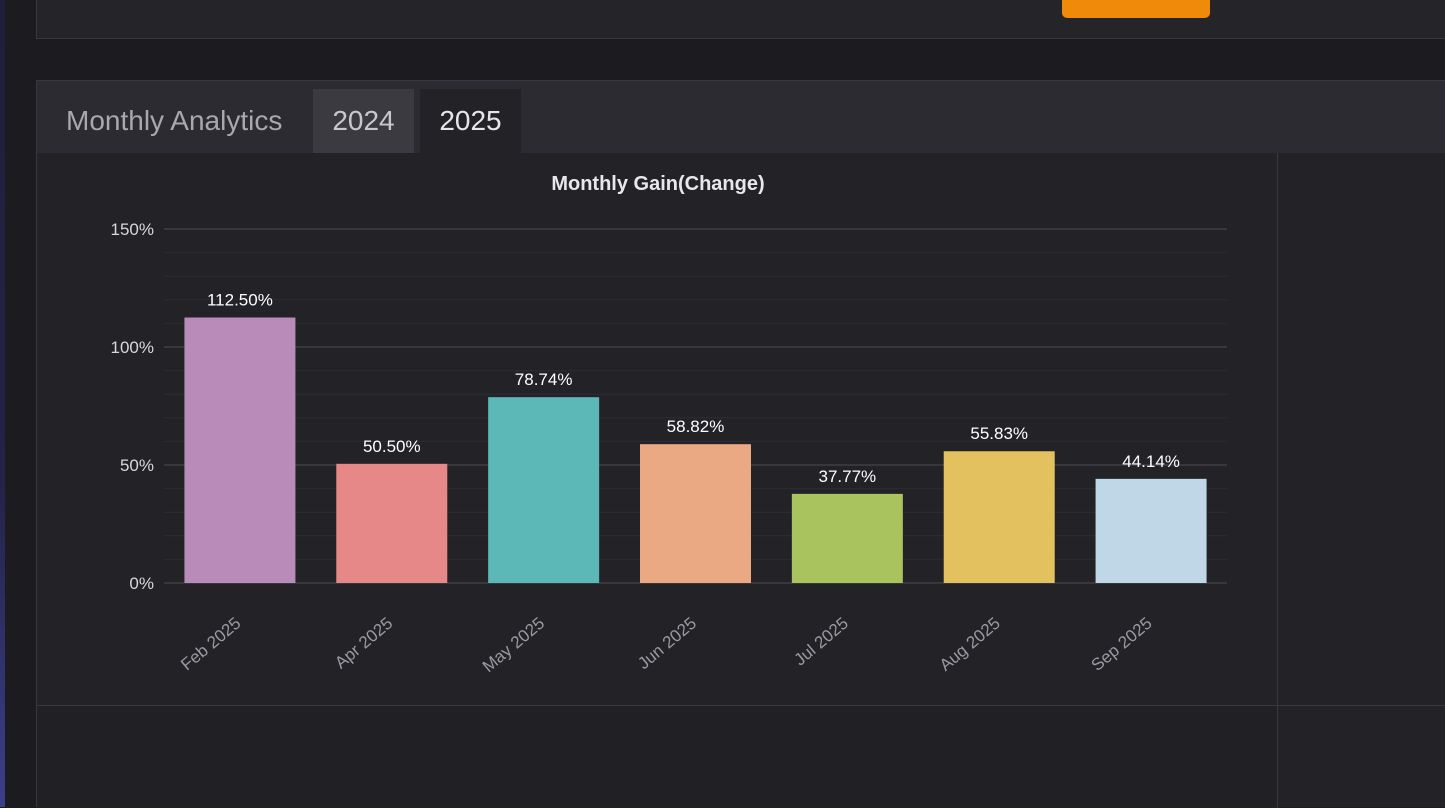 The width and height of the screenshot is (1445, 808). Describe the element at coordinates (657, 184) in the screenshot. I see `chart-title: Monthly Gain(Change)` at that location.